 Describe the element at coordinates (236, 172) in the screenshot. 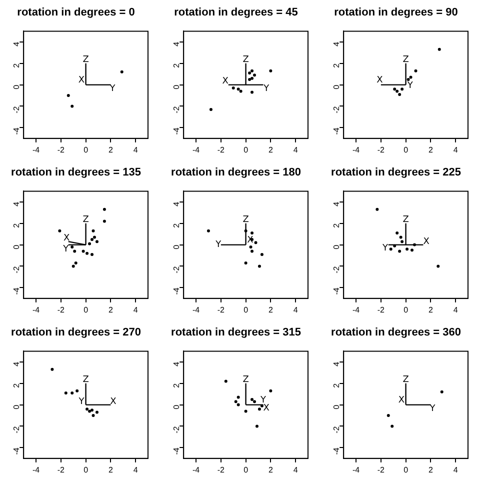

I see `chart-title: rotation in degrees = 180` at that location.